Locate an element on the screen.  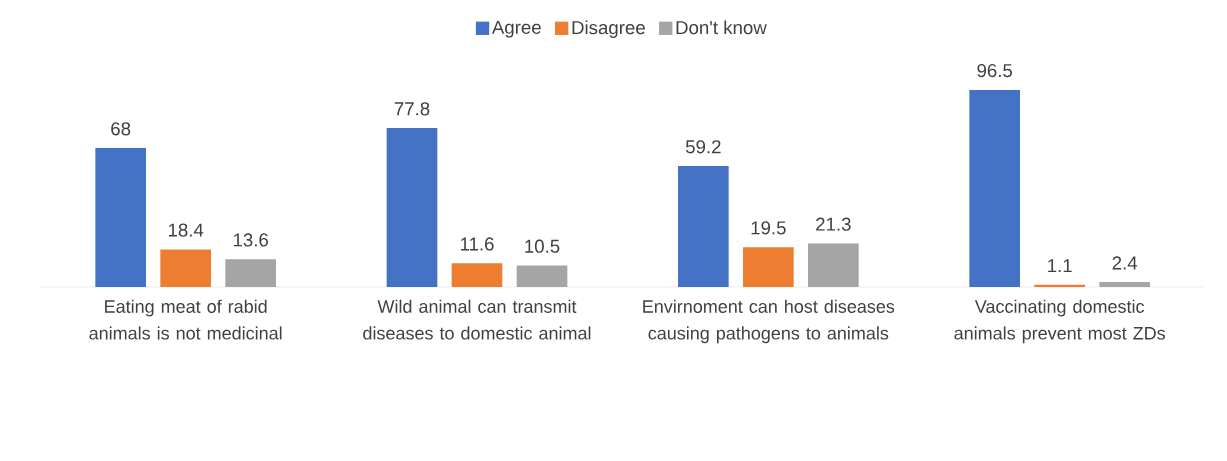
legend-label: Disagree is located at coordinates (608, 29).